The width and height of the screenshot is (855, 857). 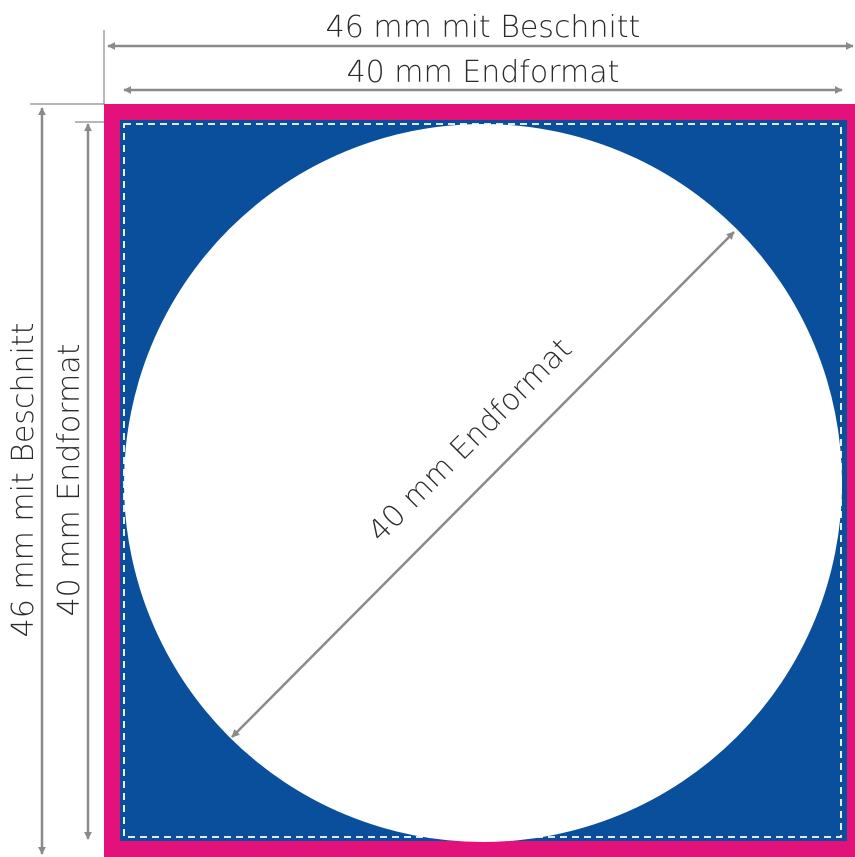 What do you see at coordinates (69, 480) in the screenshot?
I see `dimension-label-left-final: 40 mm Endformat` at bounding box center [69, 480].